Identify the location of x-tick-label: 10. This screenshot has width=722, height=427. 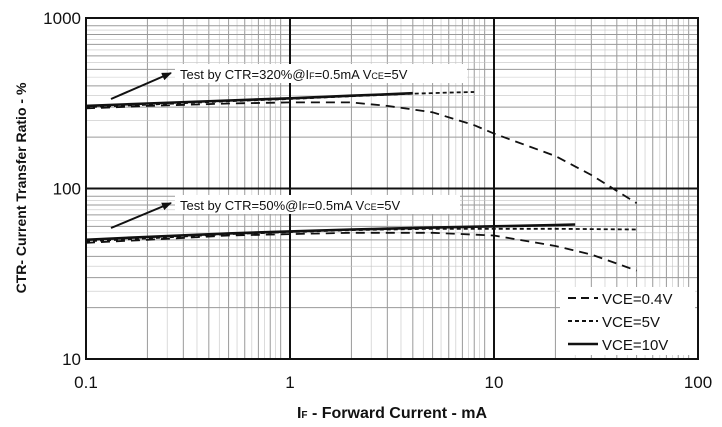
(494, 382).